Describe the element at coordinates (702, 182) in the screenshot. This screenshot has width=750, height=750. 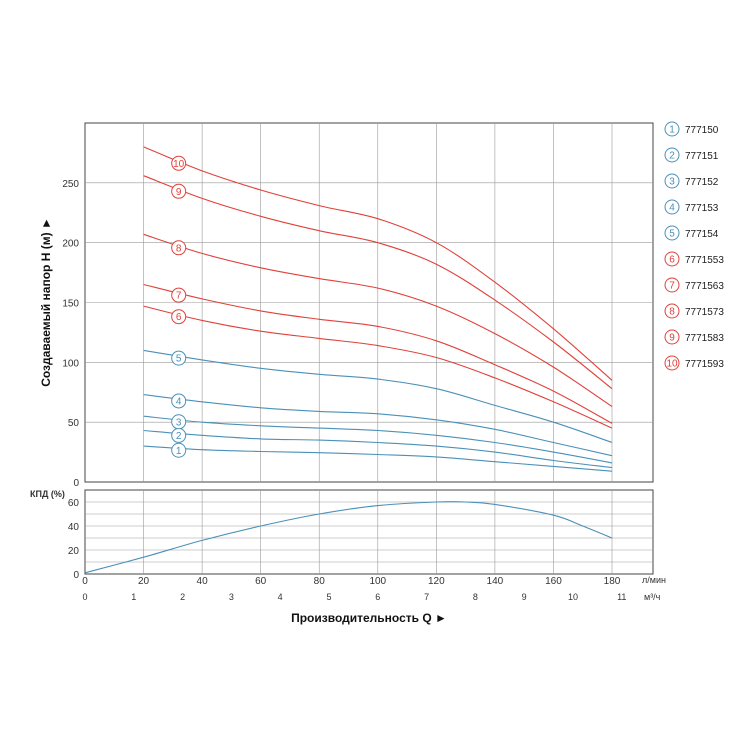
I see `legend-label: 777152` at that location.